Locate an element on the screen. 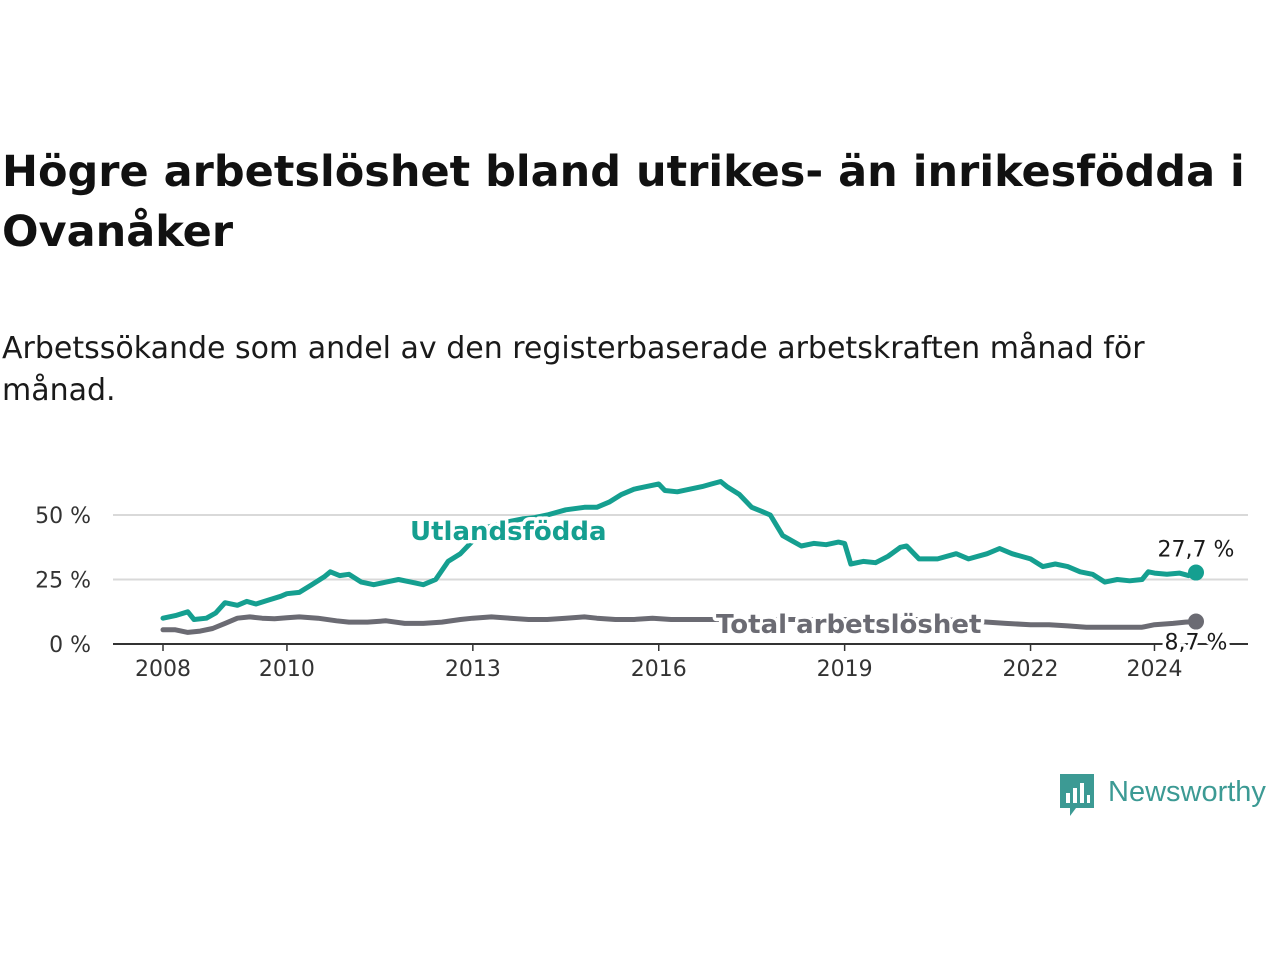 This screenshot has width=1280, height=960. series-label-utlandsfodda-halo: Utlandsfödda is located at coordinates (508, 532).